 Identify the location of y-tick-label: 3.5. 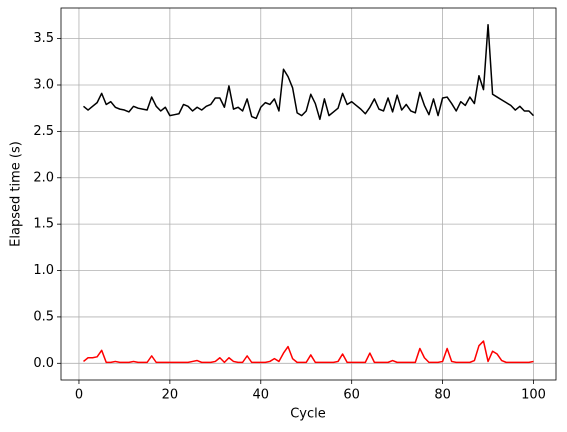
(43, 38).